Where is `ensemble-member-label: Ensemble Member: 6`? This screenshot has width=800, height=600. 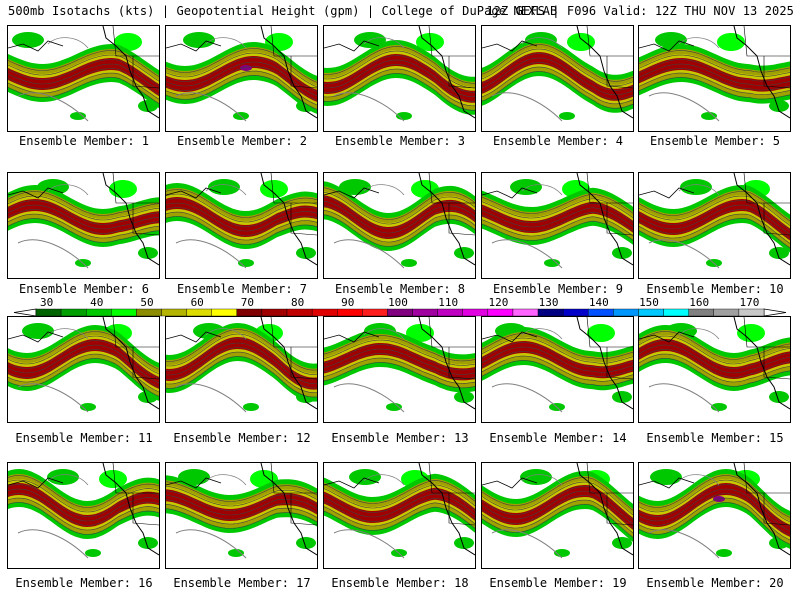
ensemble-member-label: Ensemble Member: 6 is located at coordinates (84, 289).